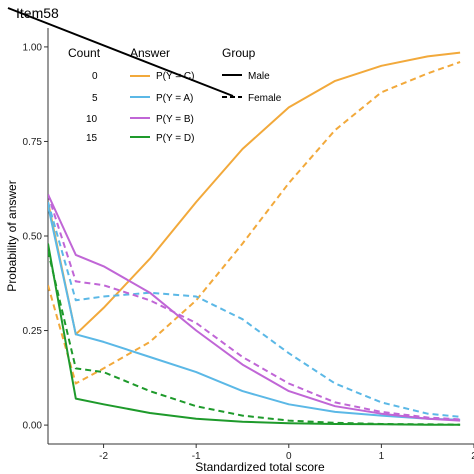 The width and height of the screenshot is (474, 474). What do you see at coordinates (259, 76) in the screenshot?
I see `legend-group-male: Male` at bounding box center [259, 76].